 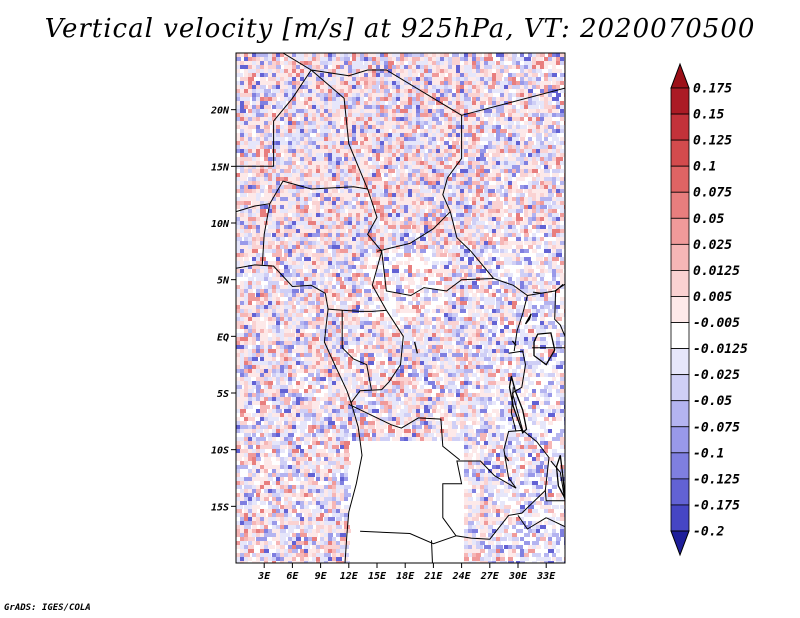 What do you see at coordinates (712, 89) in the screenshot?
I see `colorbar-label: 0.175` at bounding box center [712, 89].